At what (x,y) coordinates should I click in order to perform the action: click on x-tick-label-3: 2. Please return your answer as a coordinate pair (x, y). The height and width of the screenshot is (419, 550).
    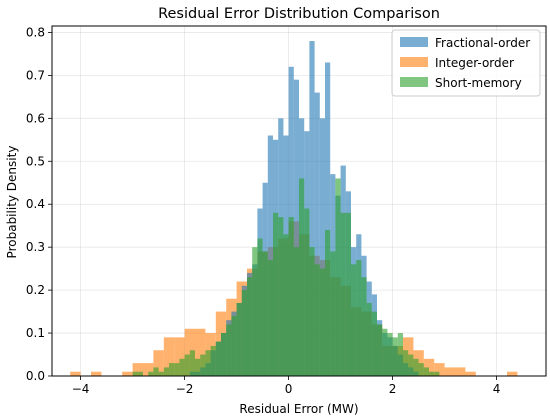
    Looking at the image, I should click on (393, 389).